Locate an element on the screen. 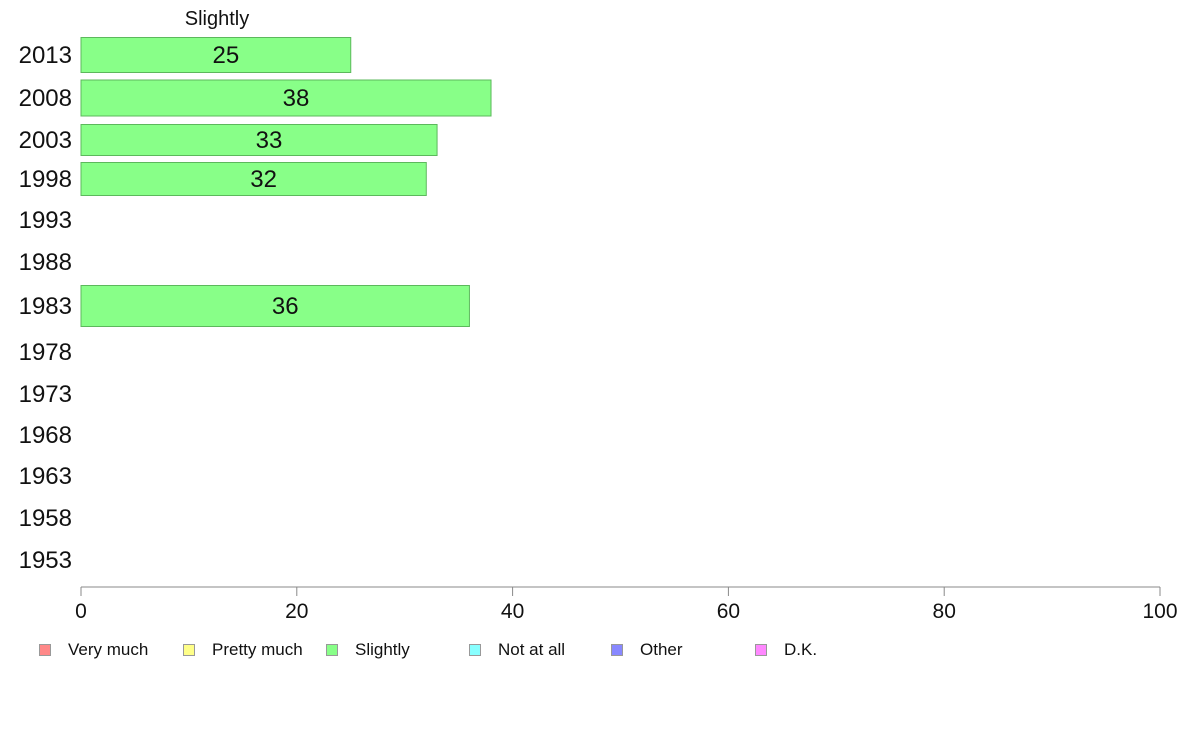 The width and height of the screenshot is (1188, 736). y-tick-label: 2003 is located at coordinates (45, 140).